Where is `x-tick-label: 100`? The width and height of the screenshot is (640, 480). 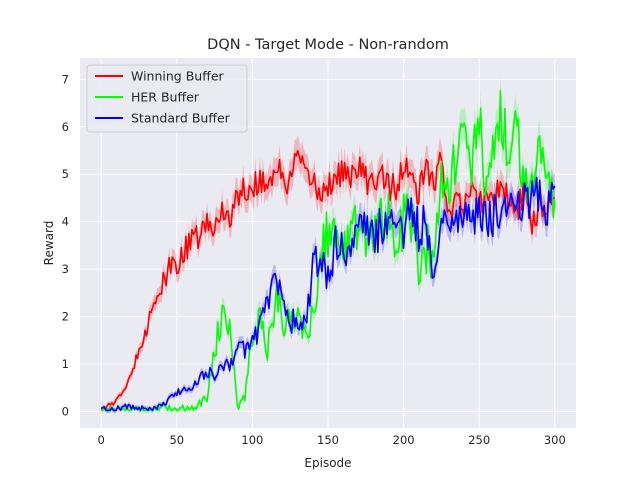 x-tick-label: 100 is located at coordinates (252, 440).